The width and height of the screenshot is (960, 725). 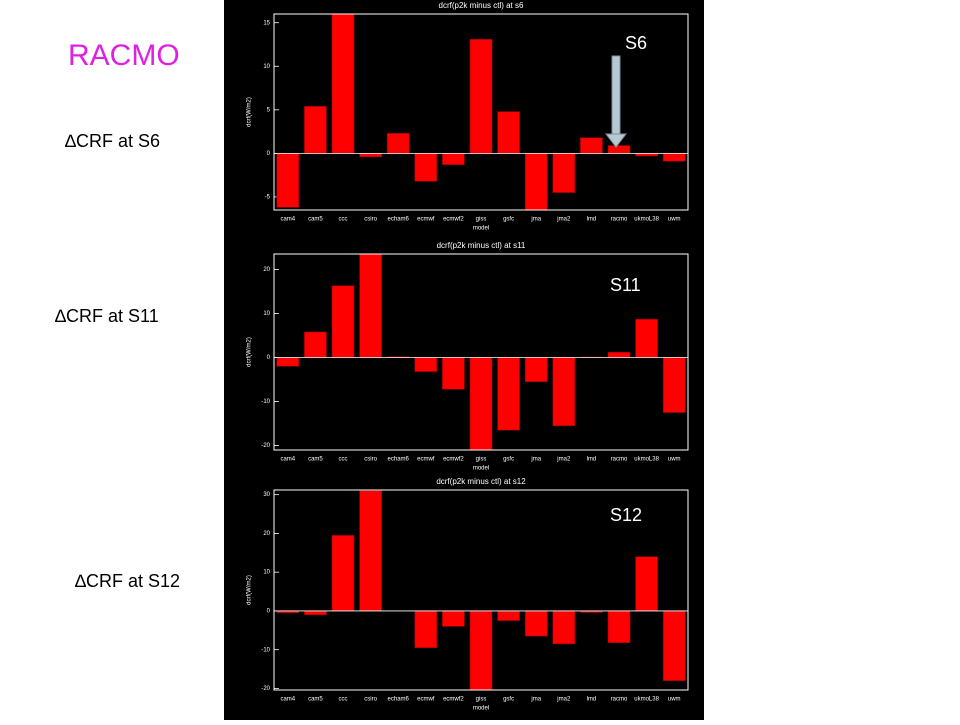 I want to click on chart-title: dcrf(p2k minus ctl) at s11, so click(x=481, y=245).